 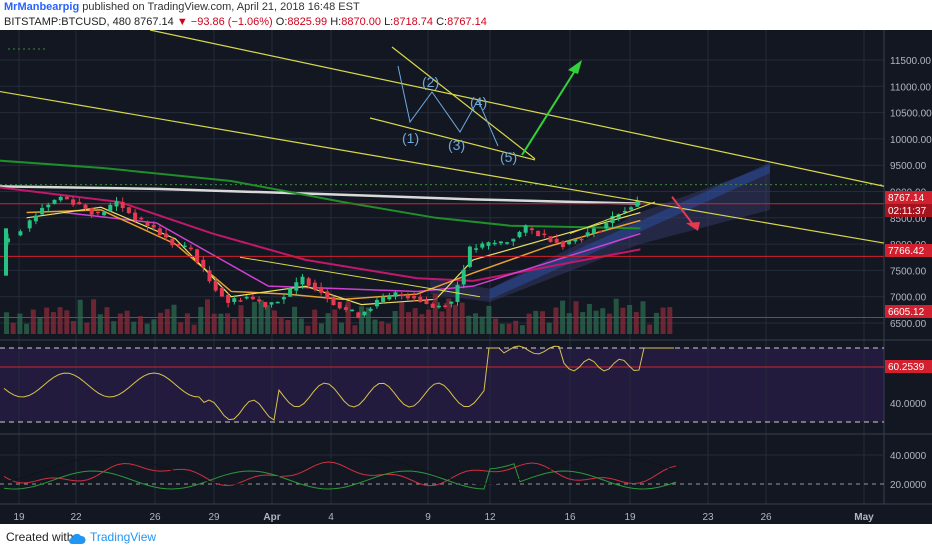 I want to click on close-label: C:, so click(x=441, y=22).